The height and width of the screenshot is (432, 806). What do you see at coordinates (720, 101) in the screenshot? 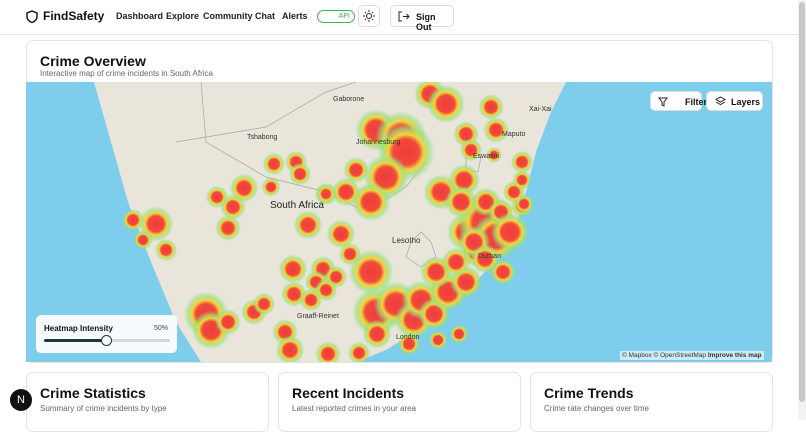
I see `layers-icon` at bounding box center [720, 101].